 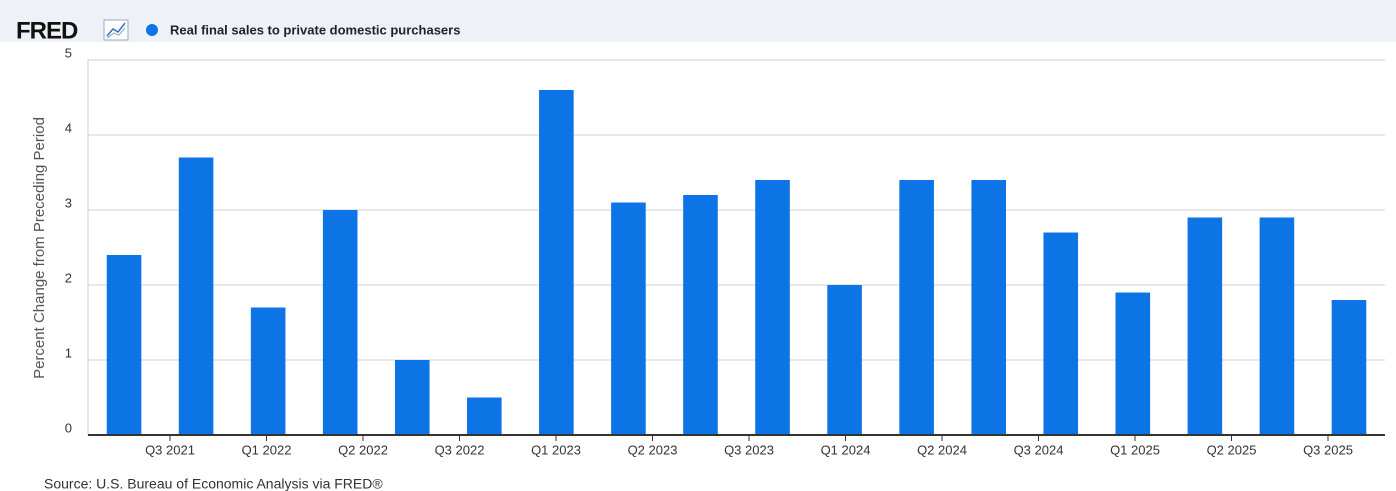 I want to click on x-tick-label: Q1 2025, so click(x=1135, y=449).